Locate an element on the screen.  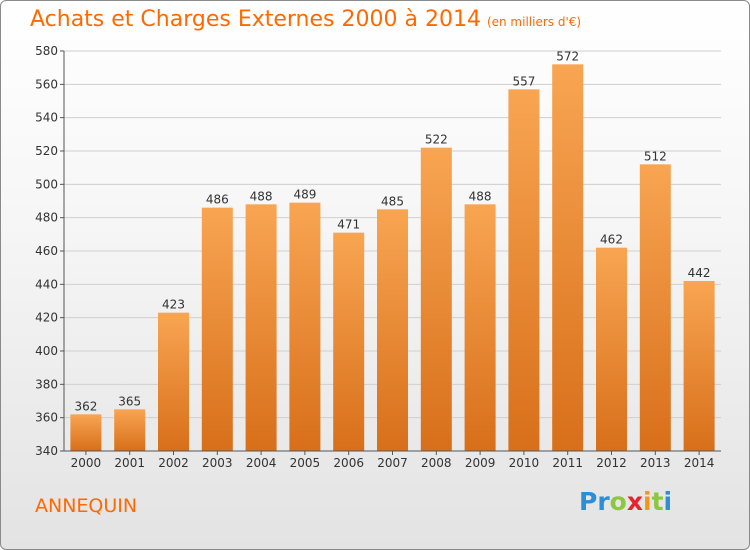
bar-2000 is located at coordinates (86, 432).